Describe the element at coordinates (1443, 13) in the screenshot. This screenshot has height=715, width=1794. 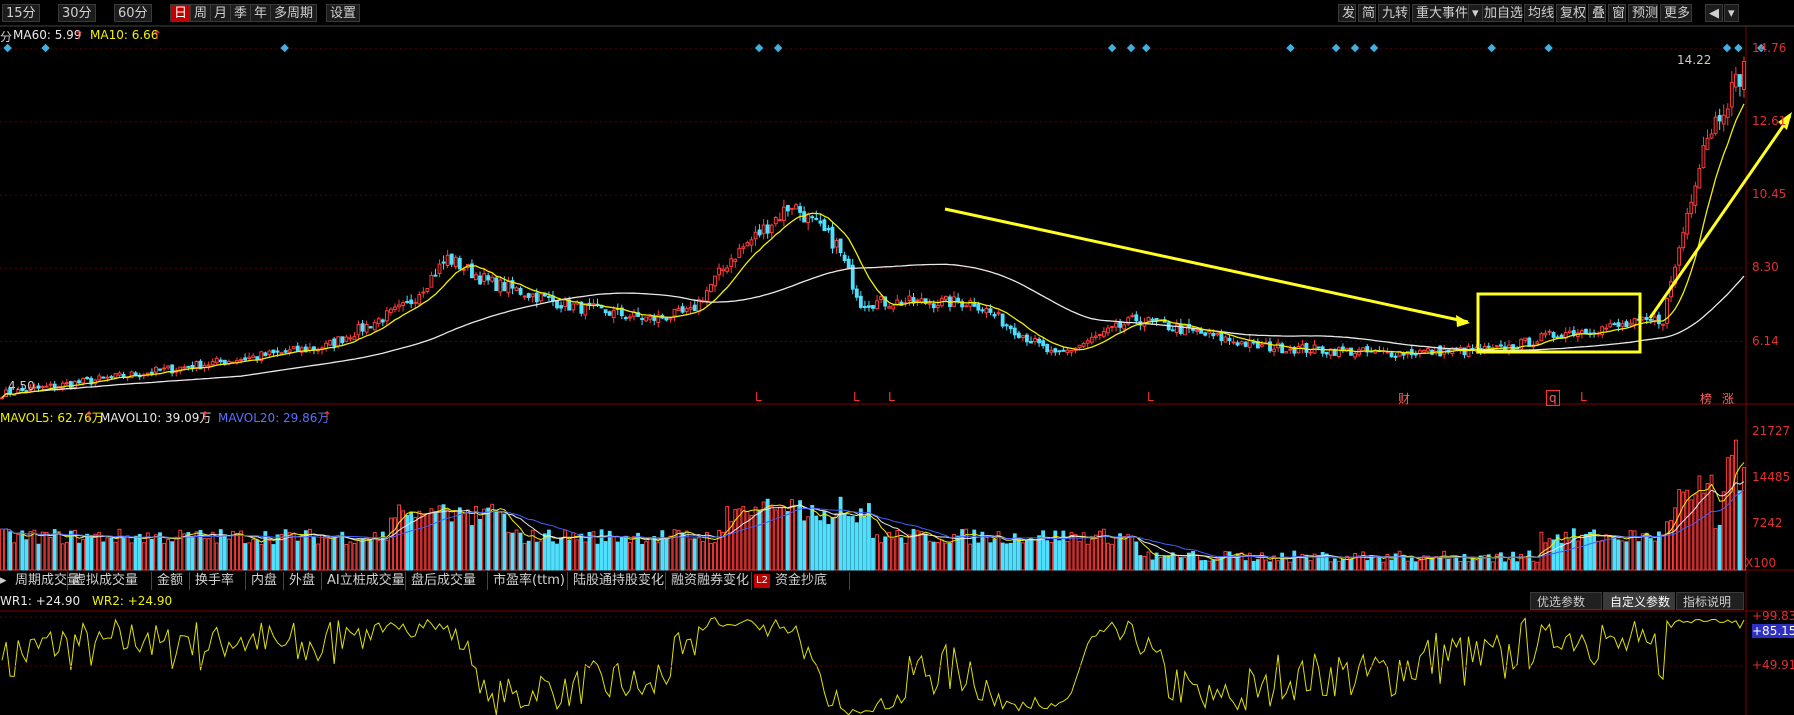
I see `toolbar-item-3: 重大事件` at that location.